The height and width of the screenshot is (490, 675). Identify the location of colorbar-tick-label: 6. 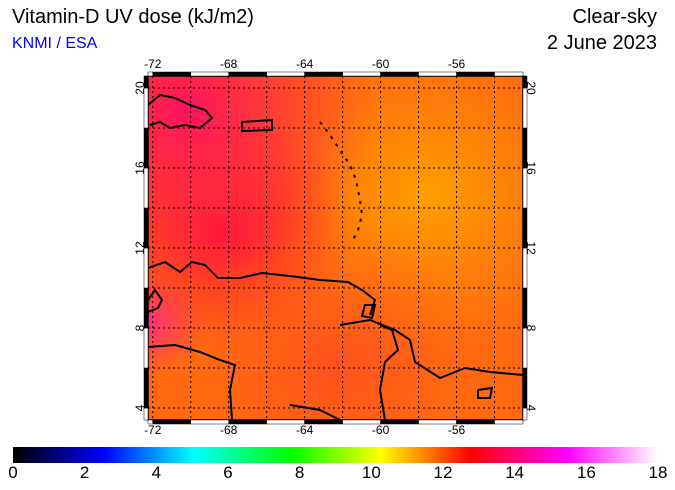
(228, 472).